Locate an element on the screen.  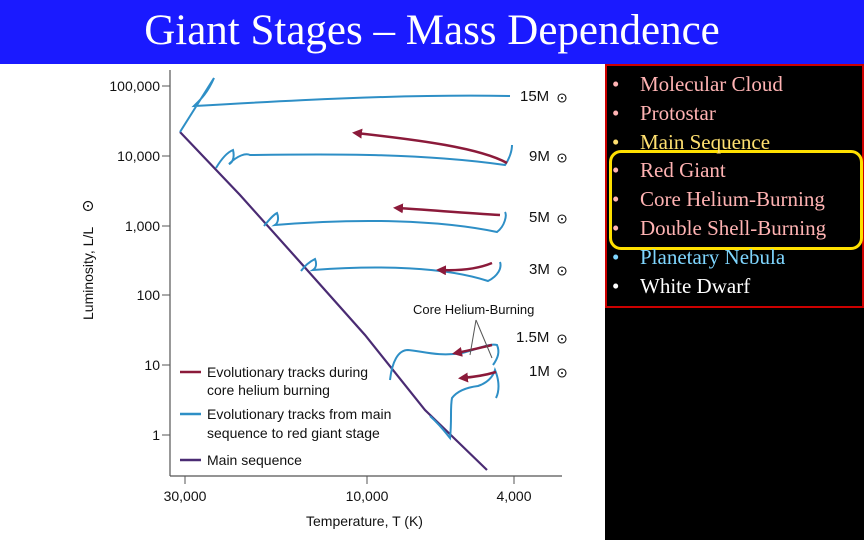
mass-label: 5M is located at coordinates (539, 217).